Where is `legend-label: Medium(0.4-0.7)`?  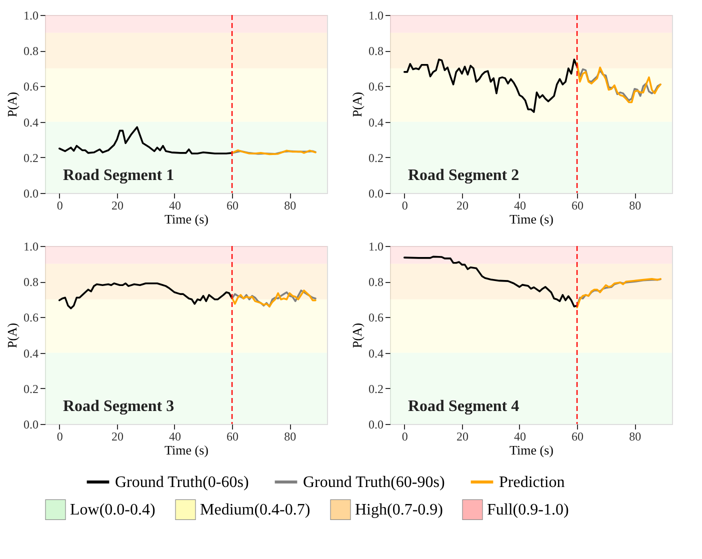 legend-label: Medium(0.4-0.7) is located at coordinates (255, 510).